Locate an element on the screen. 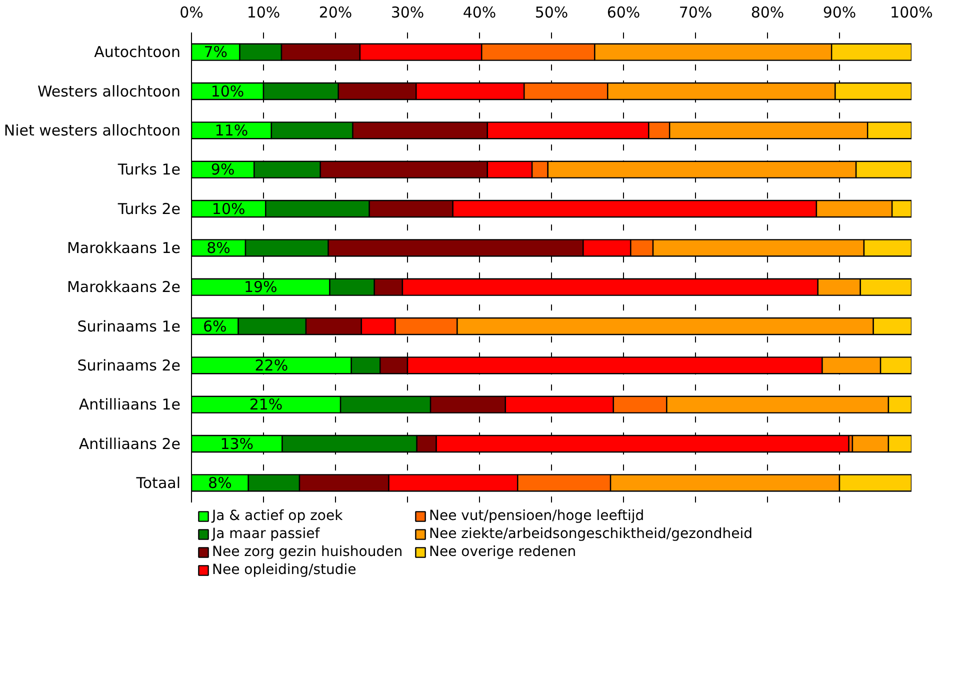  legend-label: Ja & actief op zoek is located at coordinates (278, 516).